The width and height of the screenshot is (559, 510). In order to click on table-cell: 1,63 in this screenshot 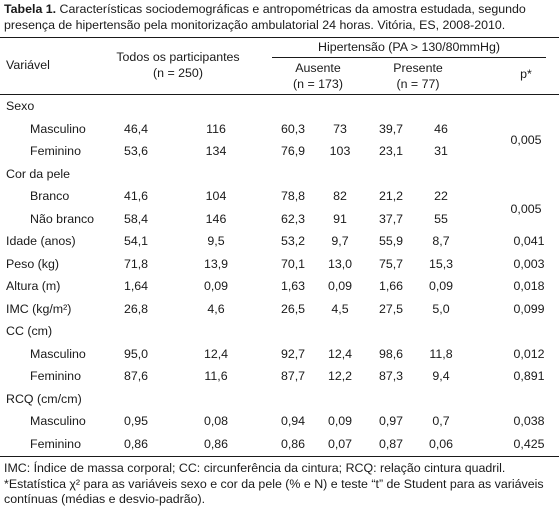, I will do `click(293, 286)`.